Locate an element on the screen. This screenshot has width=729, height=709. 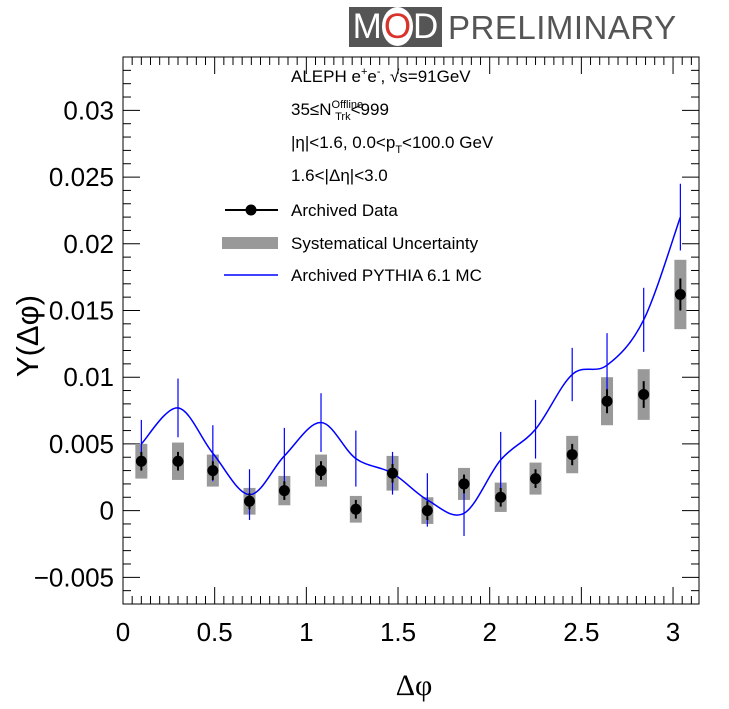
y-tick-label: 0.025 is located at coordinates (81, 177).